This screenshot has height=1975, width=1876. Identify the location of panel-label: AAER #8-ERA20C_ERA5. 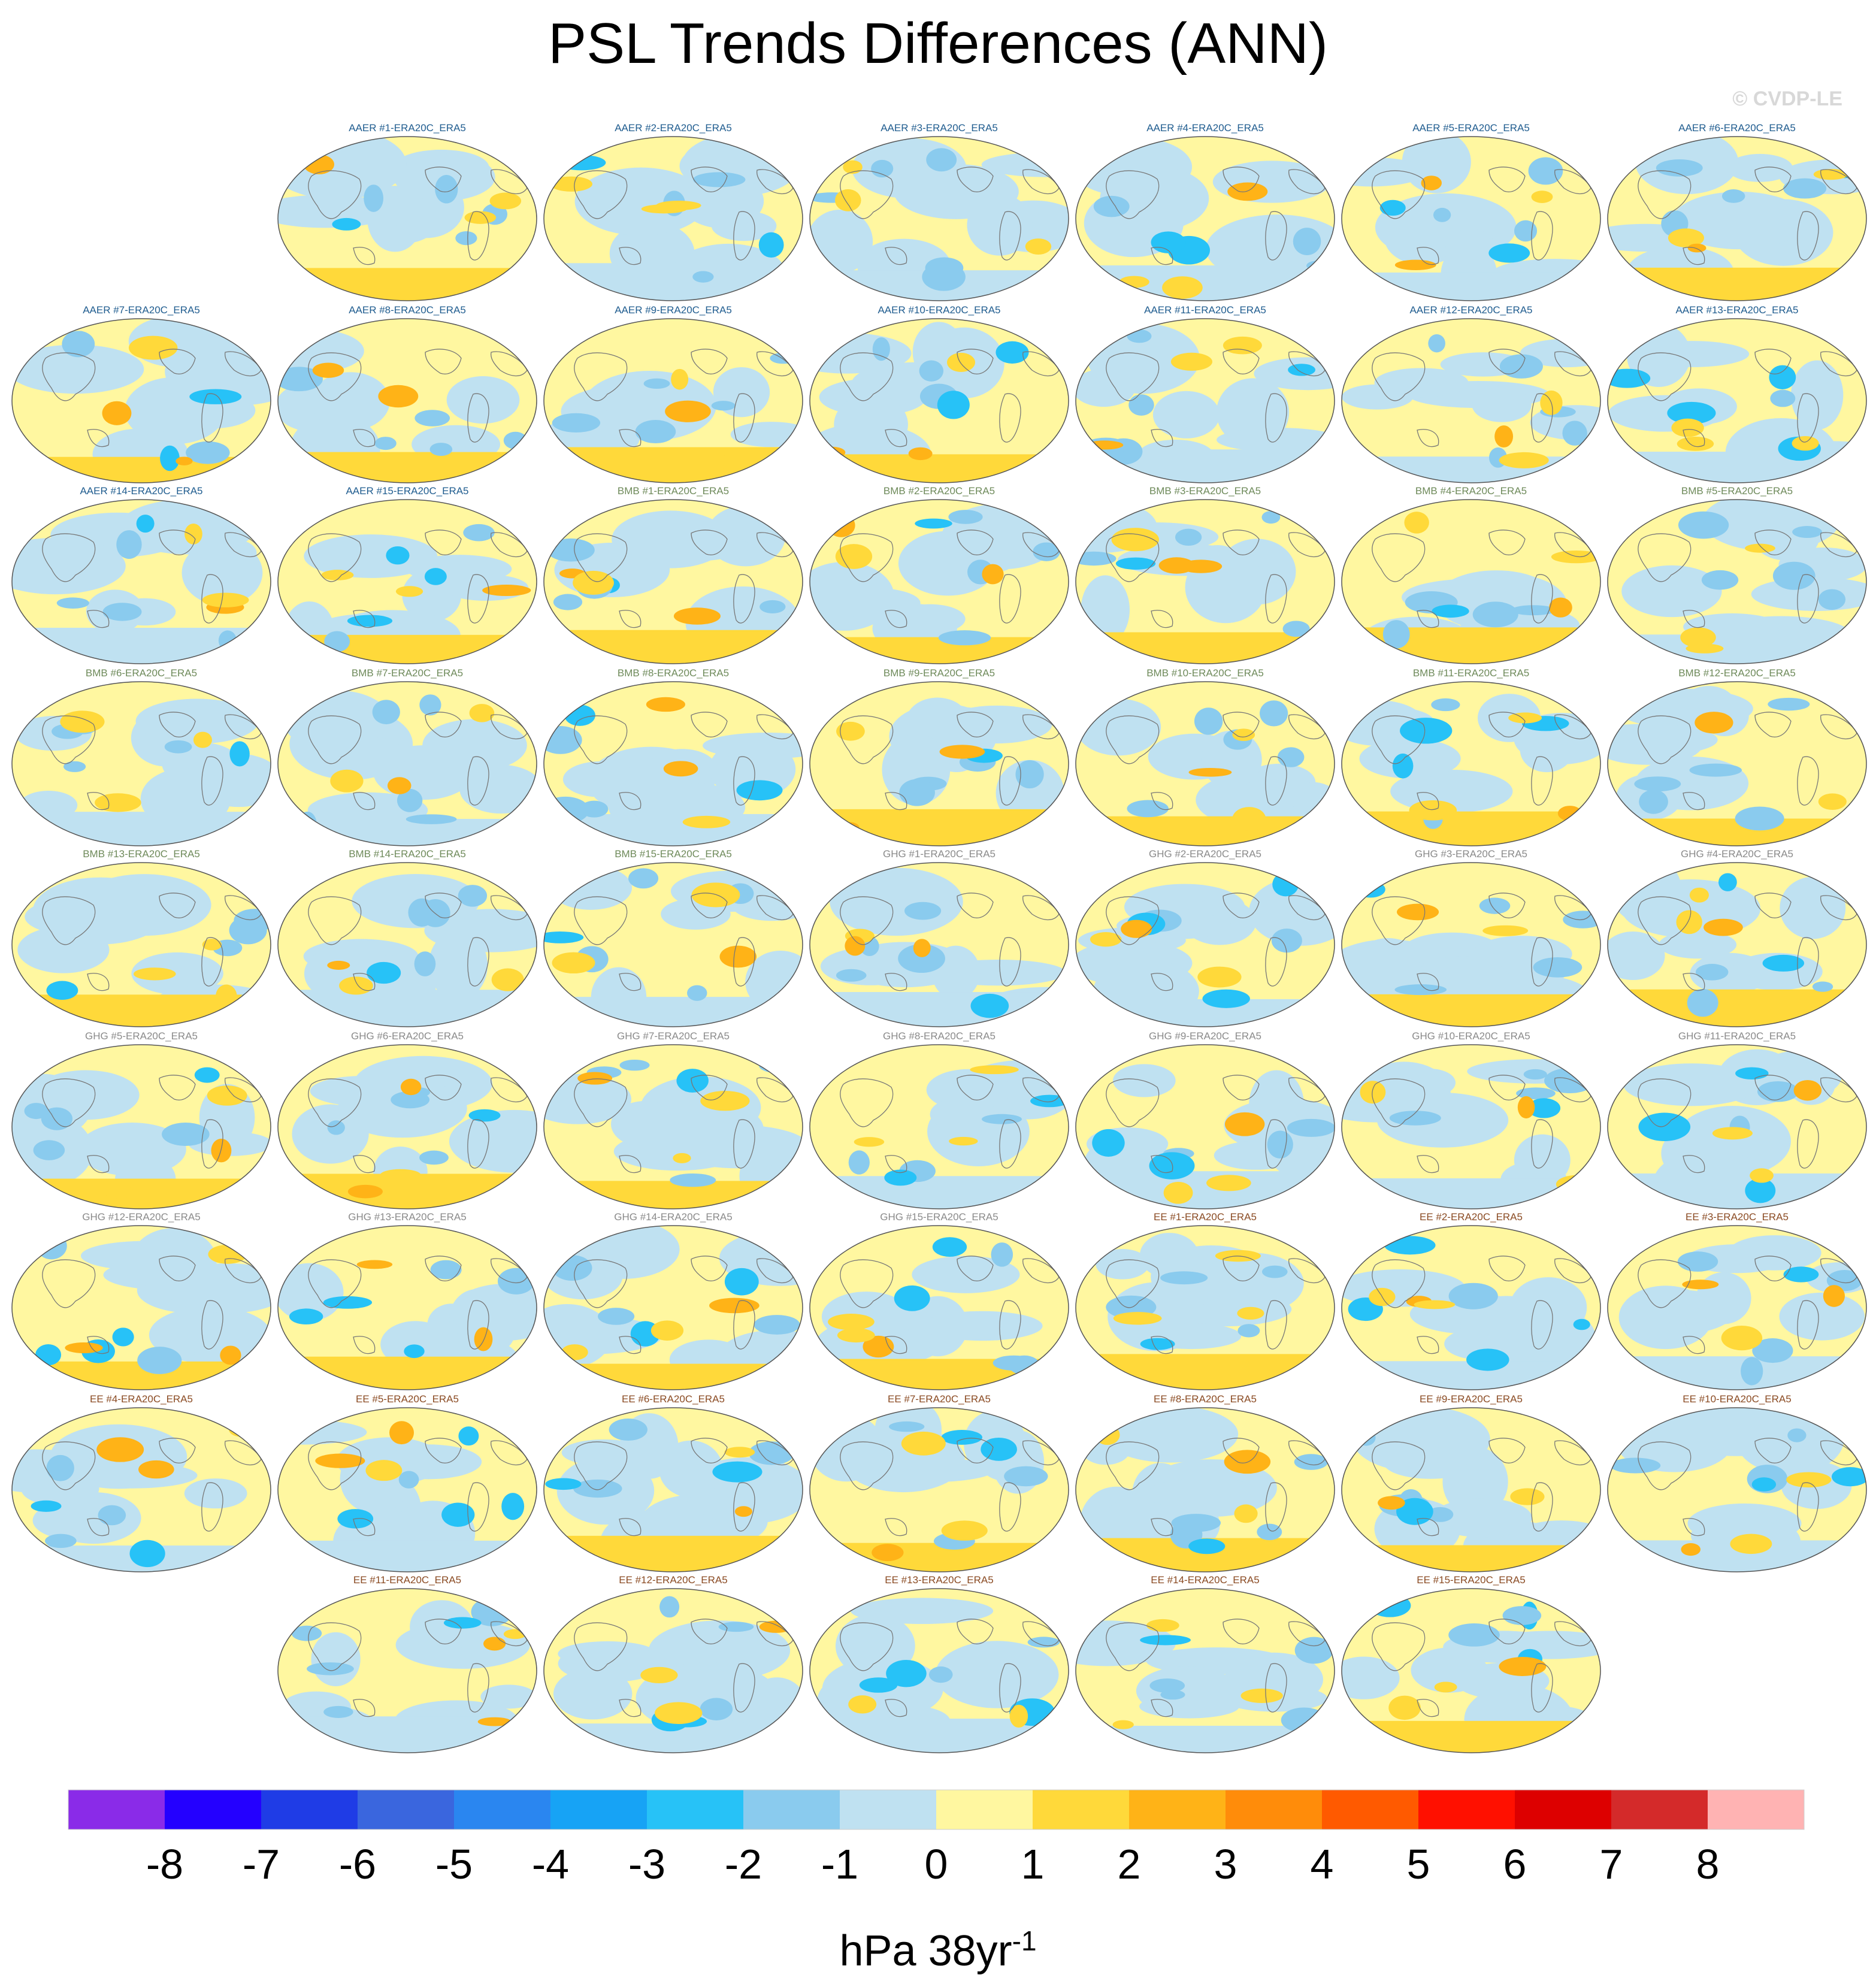
(407, 310).